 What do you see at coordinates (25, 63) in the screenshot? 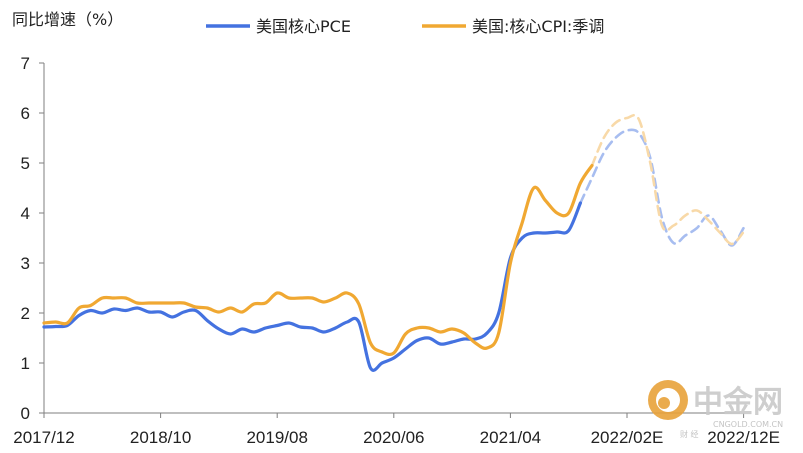
I see `y-tick-label: 7` at bounding box center [25, 63].